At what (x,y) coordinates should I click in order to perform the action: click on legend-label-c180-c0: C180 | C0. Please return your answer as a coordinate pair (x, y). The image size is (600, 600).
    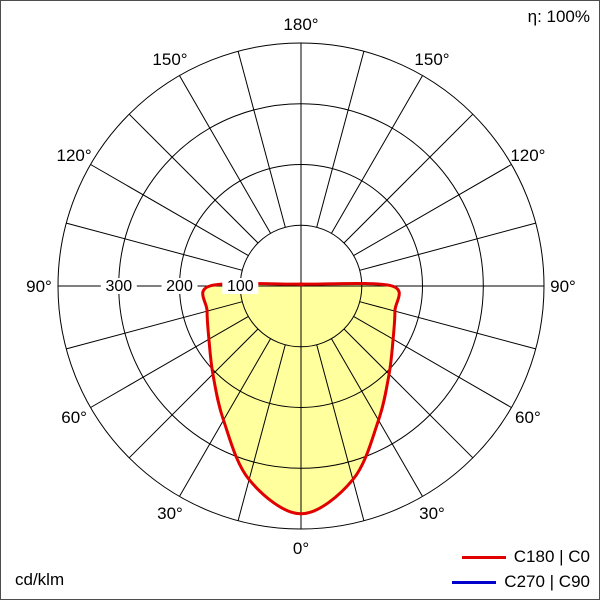
    Looking at the image, I should click on (551, 556).